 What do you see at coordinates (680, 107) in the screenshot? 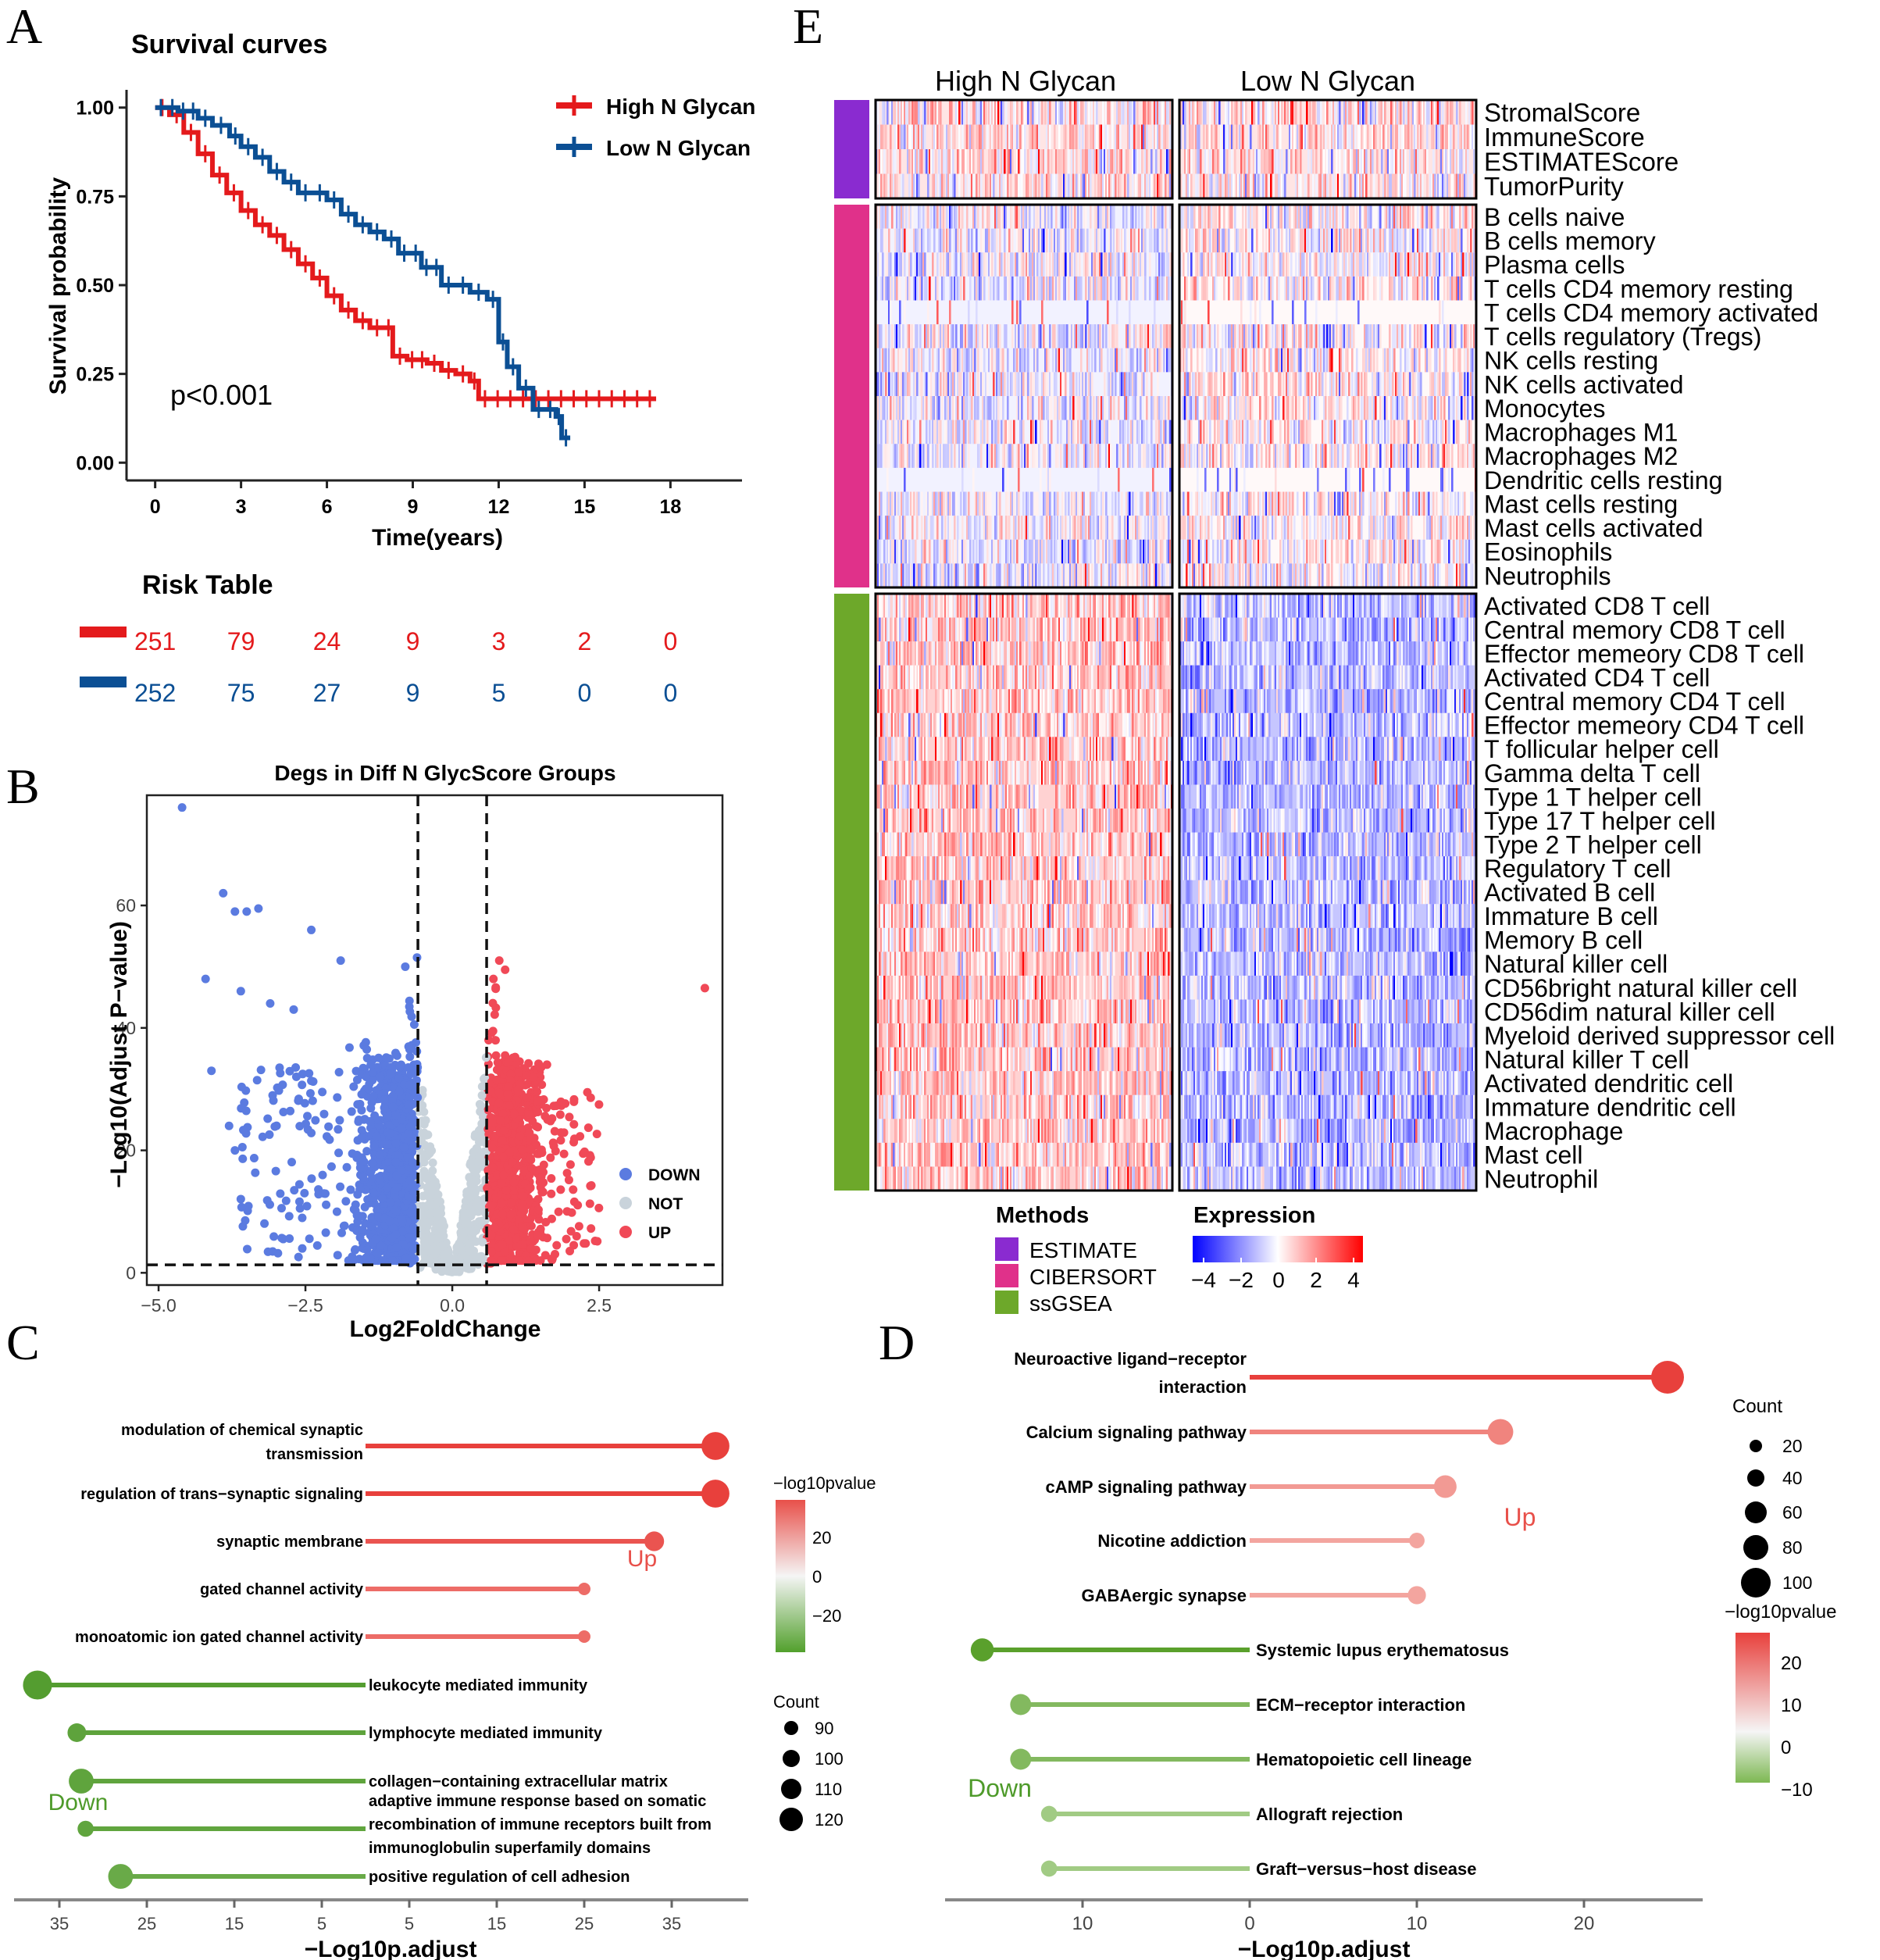
I see `legend-label-high: High N Glycan` at bounding box center [680, 107].